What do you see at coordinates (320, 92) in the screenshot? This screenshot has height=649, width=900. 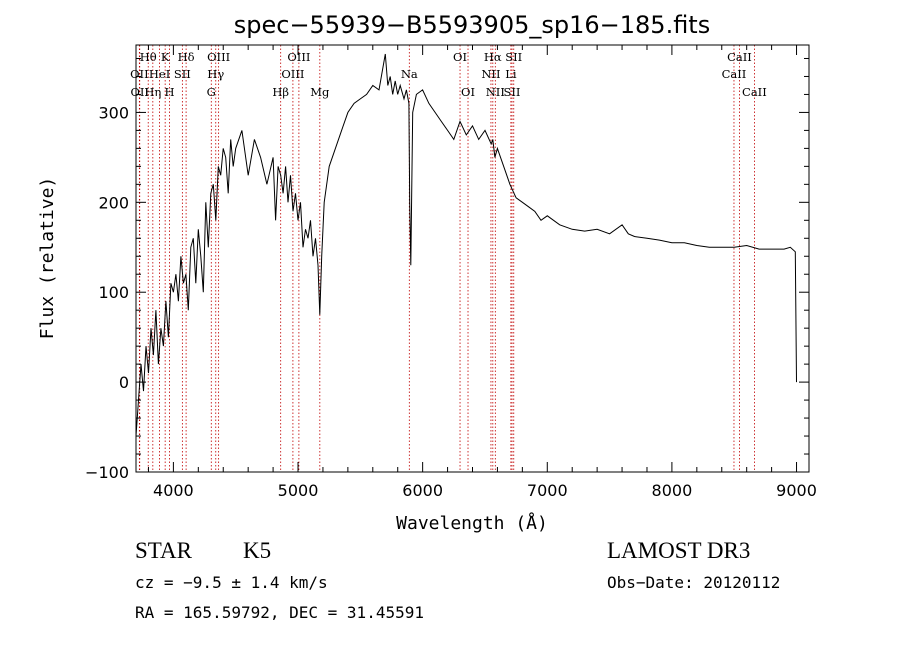 I see `emission-line-label: Mg` at bounding box center [320, 92].